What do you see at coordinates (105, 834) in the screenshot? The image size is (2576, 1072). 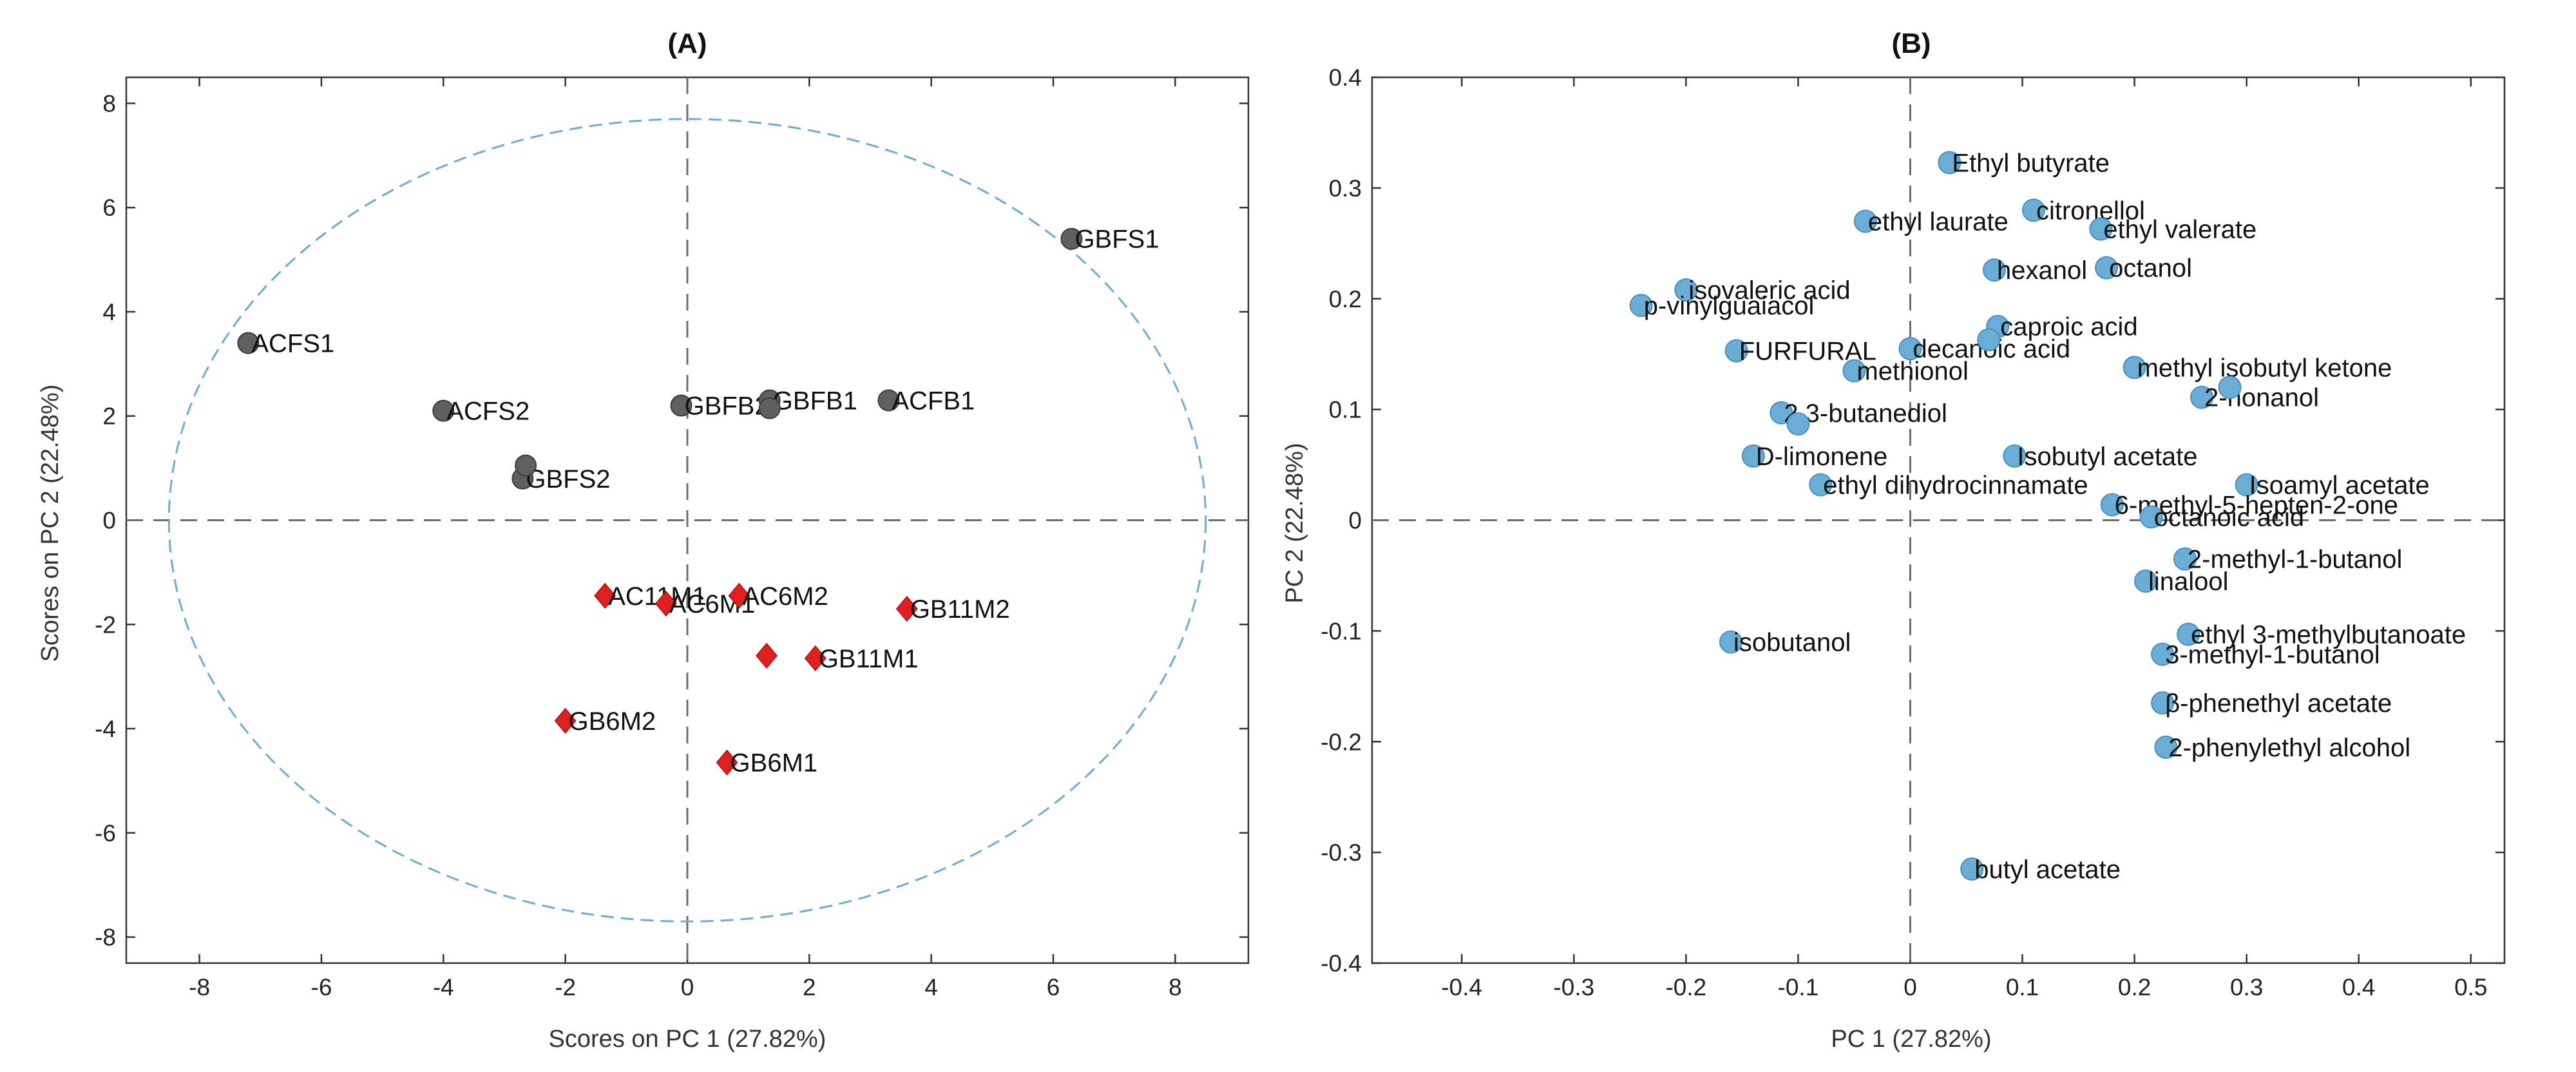 I see `y-tick-label: -6` at bounding box center [105, 834].